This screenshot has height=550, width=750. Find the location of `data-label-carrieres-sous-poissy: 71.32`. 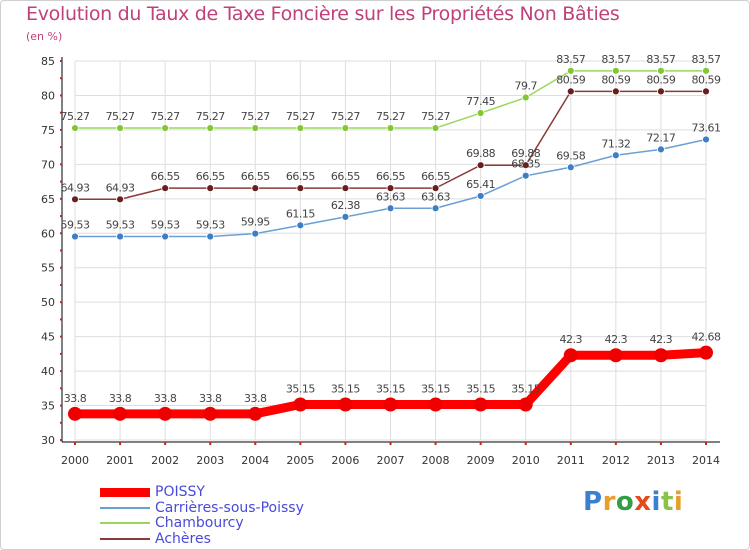

data-label-carrieres-sous-poissy: 71.32 is located at coordinates (615, 143).